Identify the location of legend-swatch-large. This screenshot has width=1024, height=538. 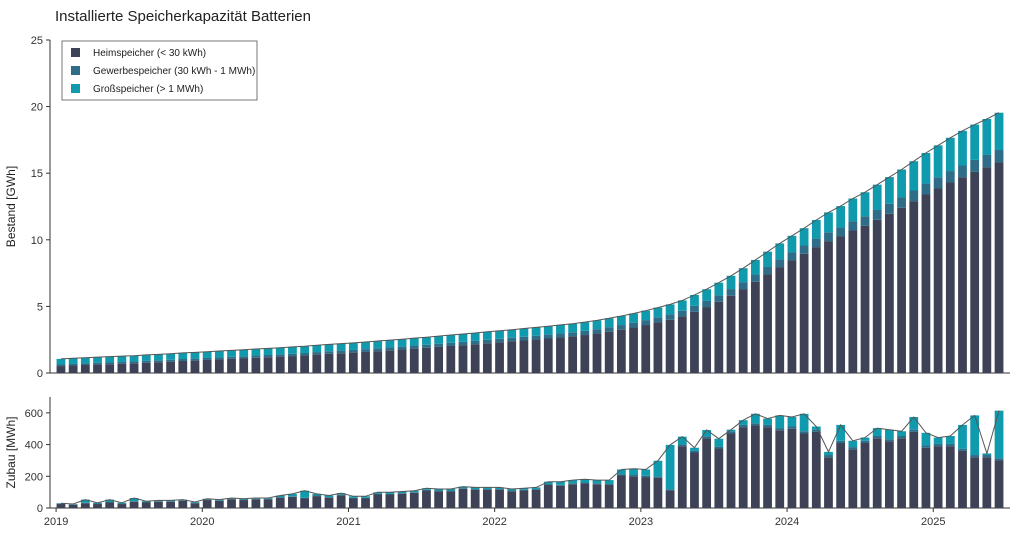
(75, 88).